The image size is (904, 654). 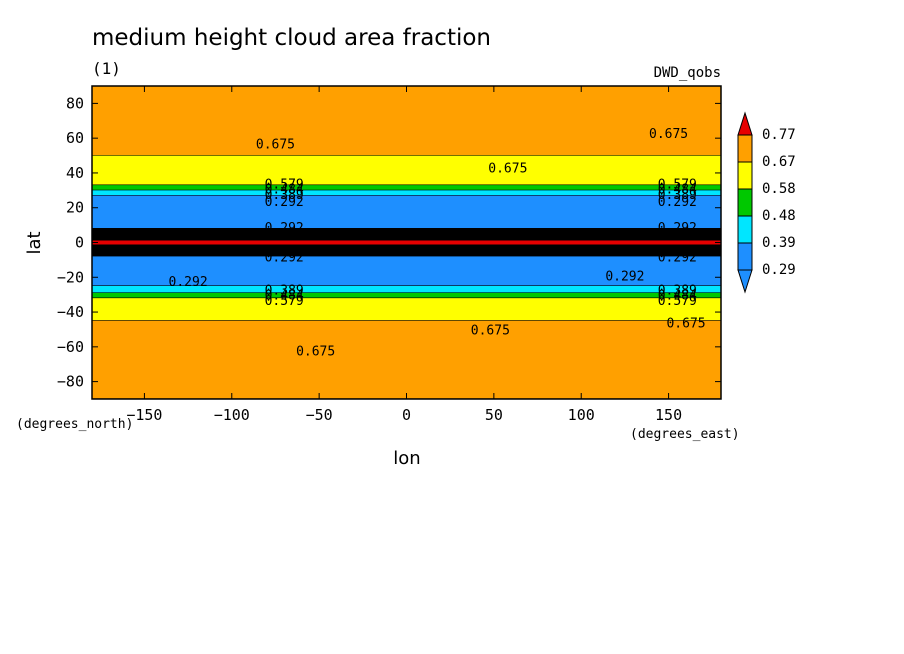 I want to click on x-tick-label: 150, so click(x=668, y=415).